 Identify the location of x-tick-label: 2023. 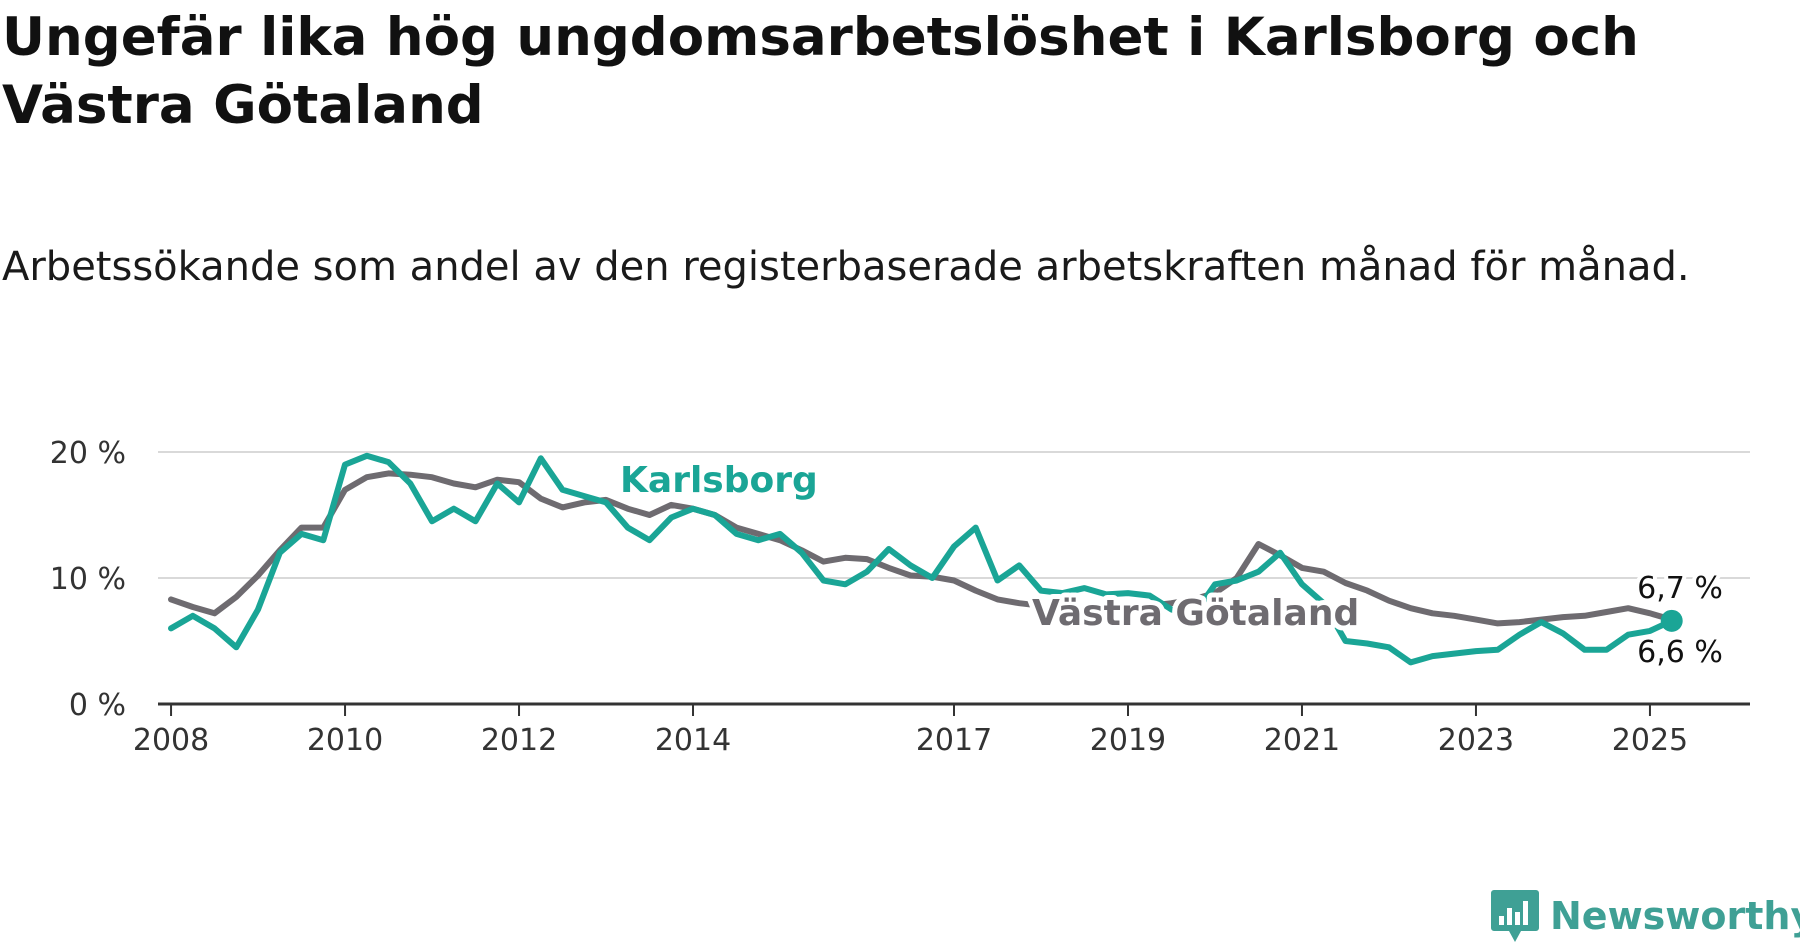
(1476, 740).